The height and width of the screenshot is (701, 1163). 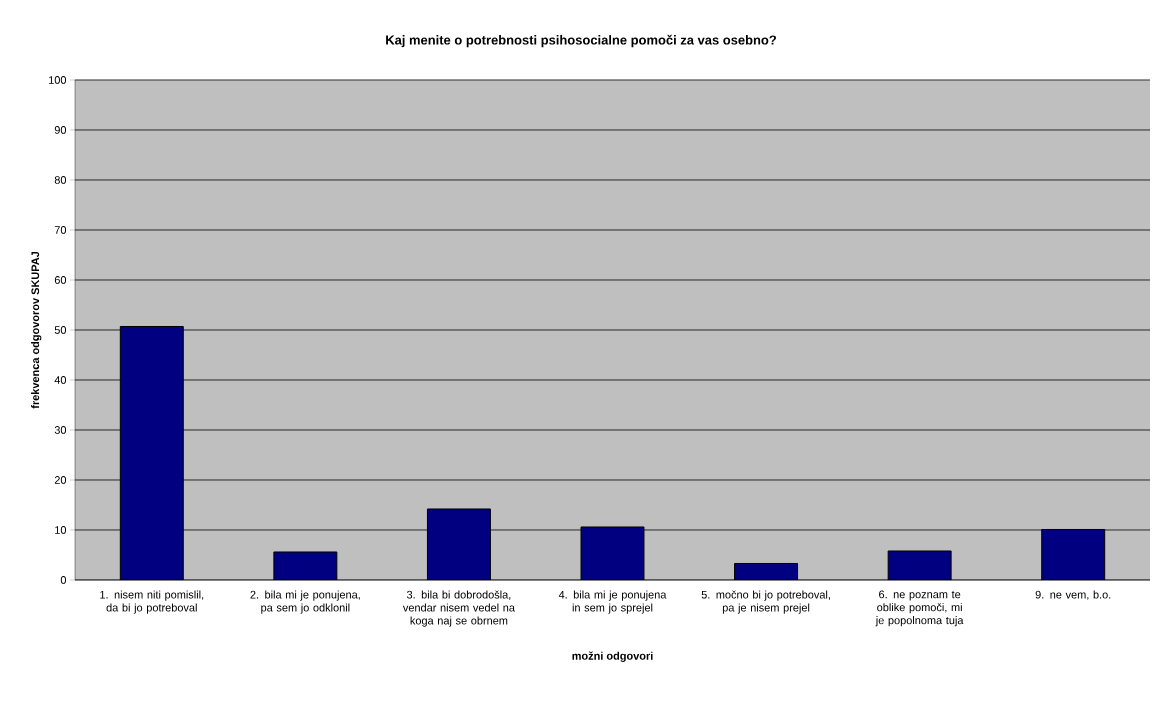 I want to click on x-axis-title: možni odgovori, so click(x=612, y=657).